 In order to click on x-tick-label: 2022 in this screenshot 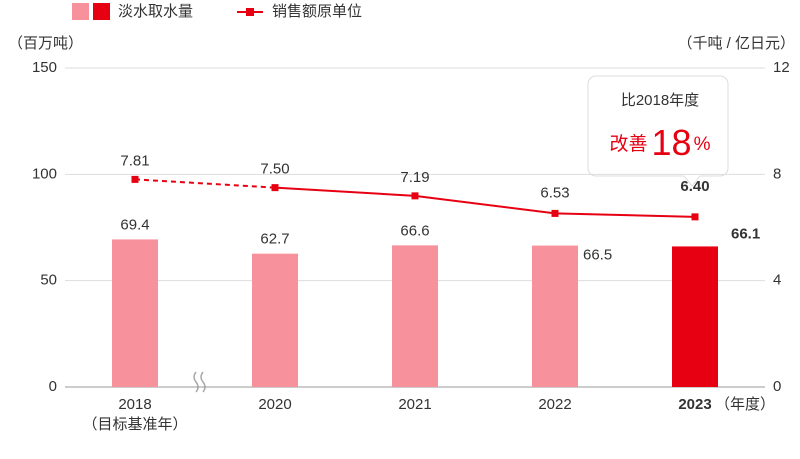, I will do `click(554, 404)`.